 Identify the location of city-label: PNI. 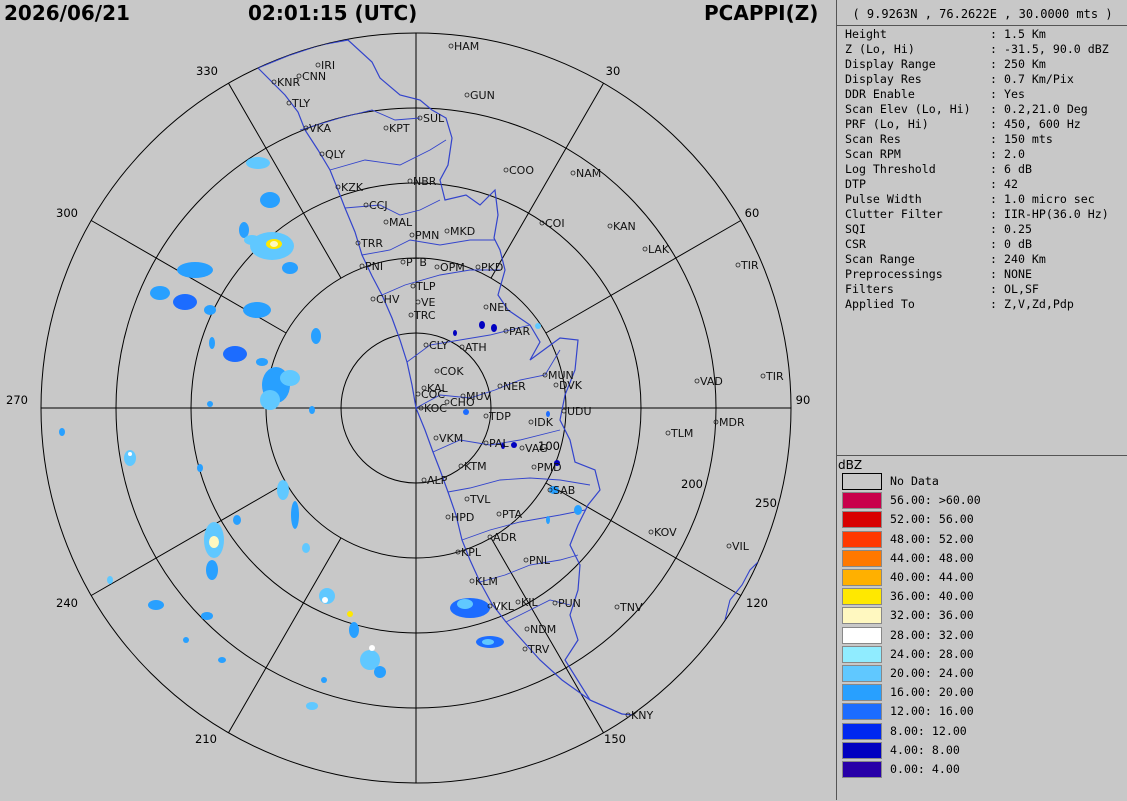
(374, 266).